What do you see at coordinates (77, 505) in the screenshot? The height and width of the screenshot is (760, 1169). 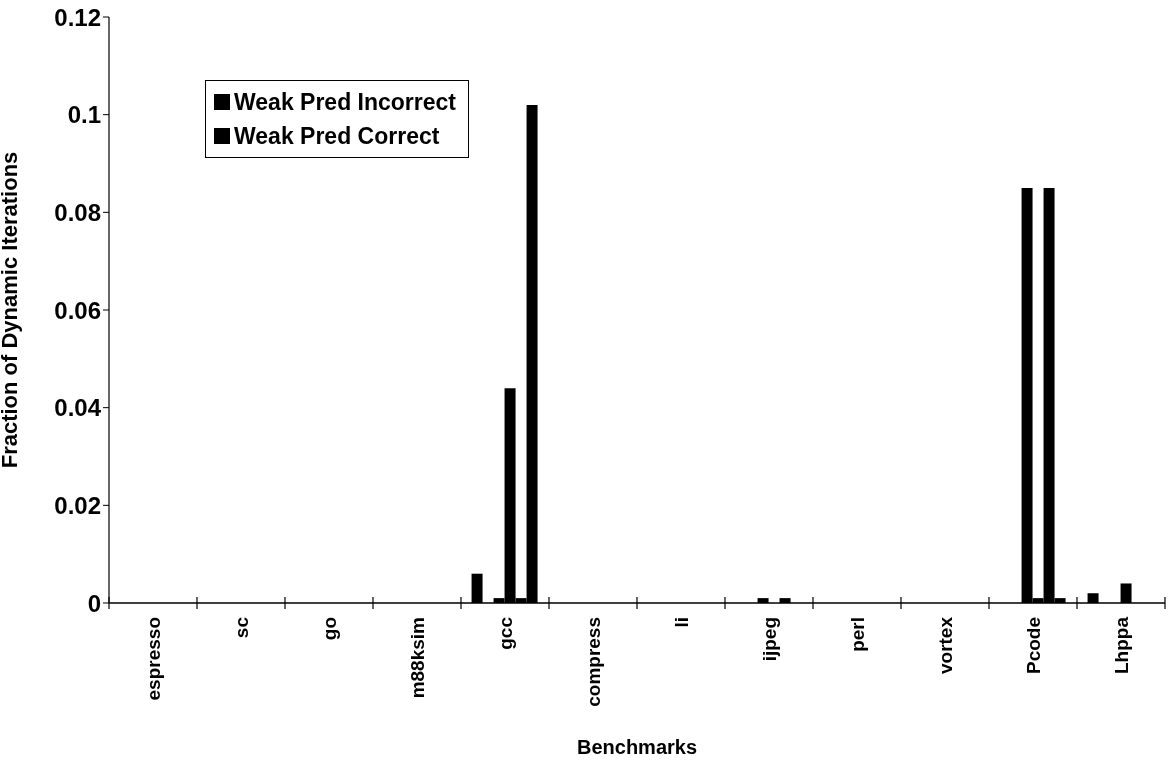 I see `y-tick-label: 0.02` at bounding box center [77, 505].